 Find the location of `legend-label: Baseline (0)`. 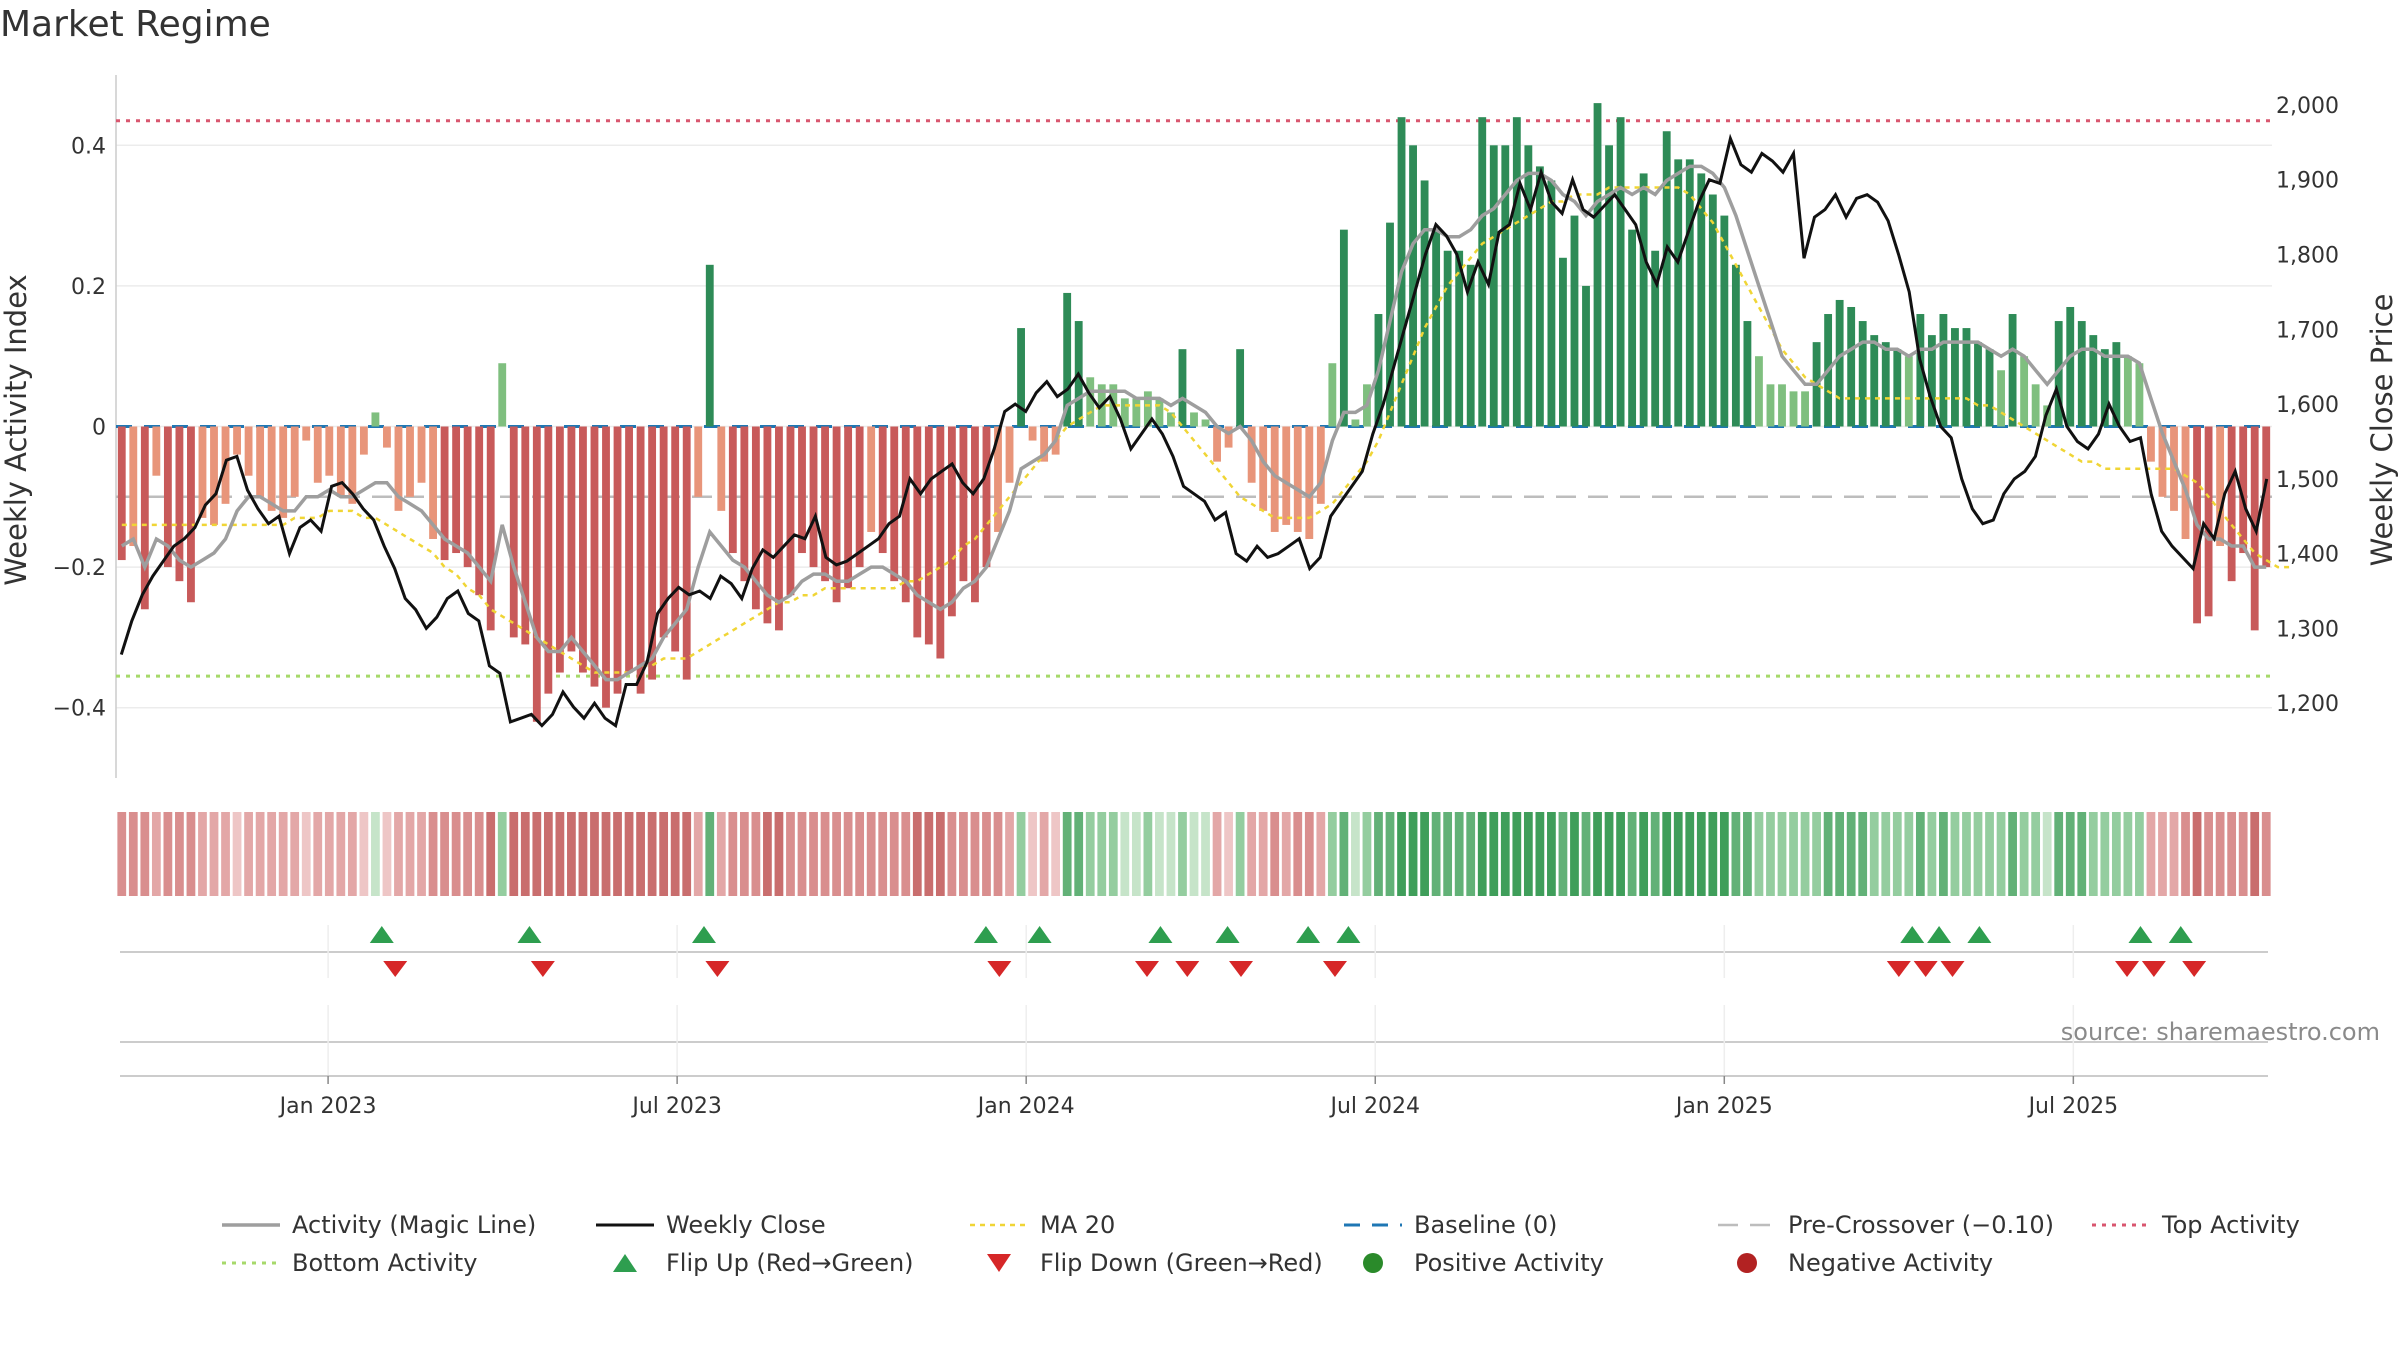

legend-label: Baseline (0) is located at coordinates (1485, 1225).